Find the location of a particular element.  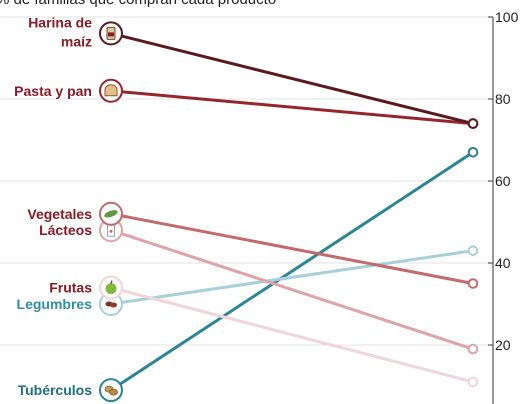

end-point-apple is located at coordinates (473, 382).